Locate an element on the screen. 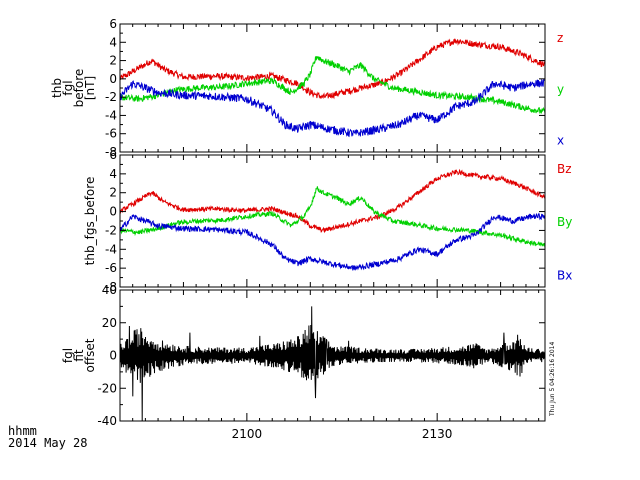 This screenshot has height=480, width=640. y-axis-label: offset is located at coordinates (90, 355).